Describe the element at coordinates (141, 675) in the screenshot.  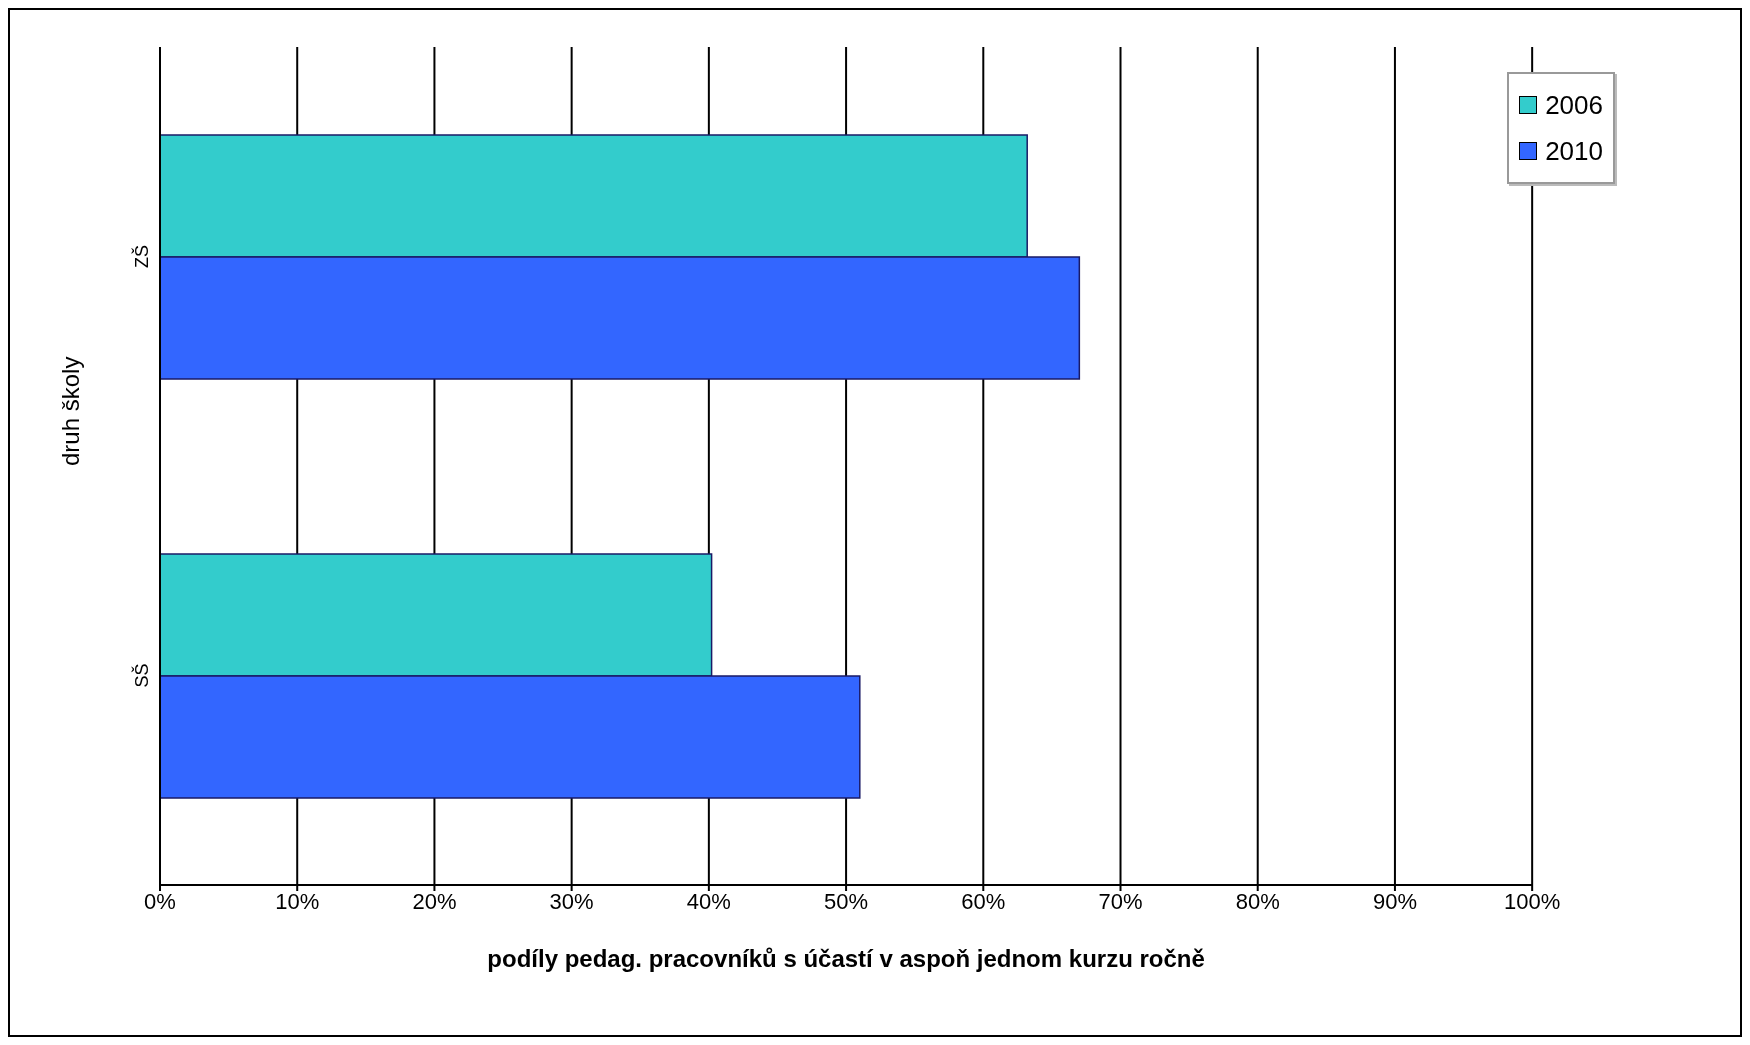
I see `y-tick-label: SŠ` at that location.